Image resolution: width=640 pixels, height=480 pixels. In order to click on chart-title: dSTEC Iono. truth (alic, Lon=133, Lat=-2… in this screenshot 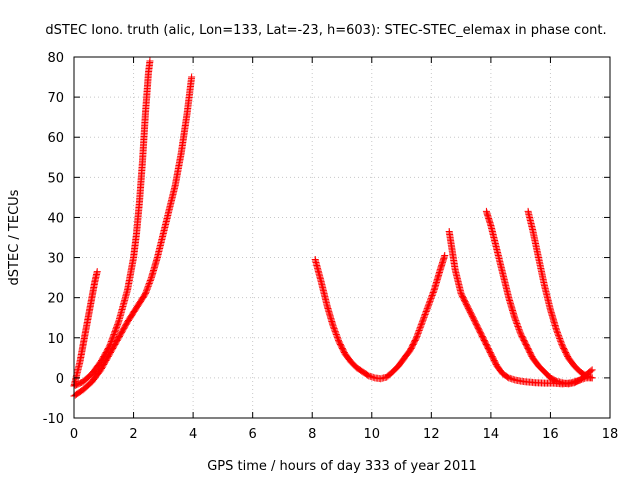, I will do `click(325, 30)`.